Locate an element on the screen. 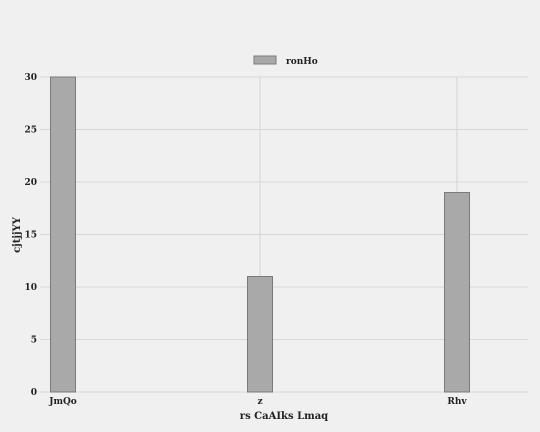 This screenshot has height=432, width=540. legend: ronHo is located at coordinates (285, 61).